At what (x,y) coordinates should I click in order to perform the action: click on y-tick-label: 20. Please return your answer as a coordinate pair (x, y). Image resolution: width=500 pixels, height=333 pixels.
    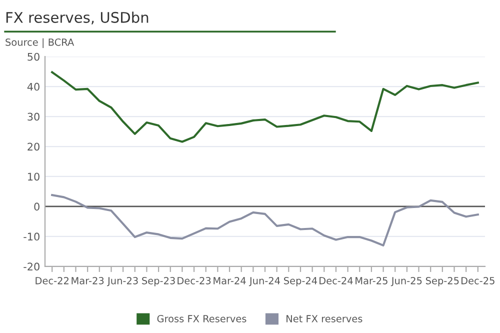
    Looking at the image, I should click on (34, 146).